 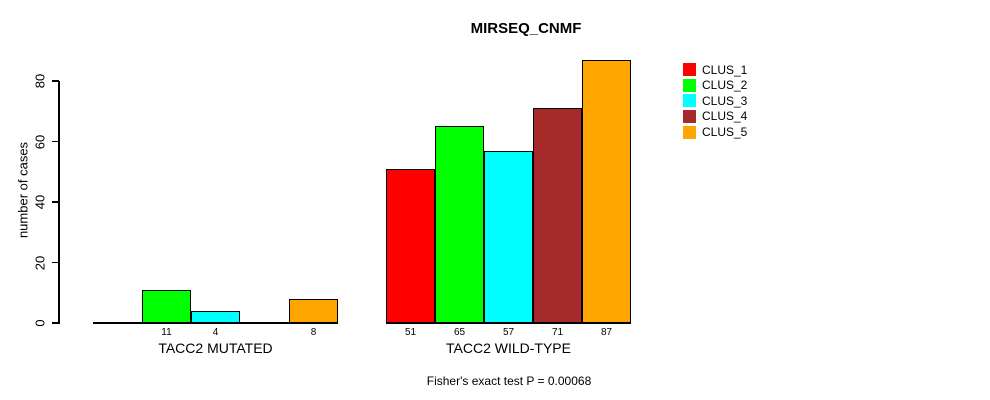 What do you see at coordinates (509, 381) in the screenshot?
I see `stat-annotation: Fisher's exact test P = 0.00068` at bounding box center [509, 381].